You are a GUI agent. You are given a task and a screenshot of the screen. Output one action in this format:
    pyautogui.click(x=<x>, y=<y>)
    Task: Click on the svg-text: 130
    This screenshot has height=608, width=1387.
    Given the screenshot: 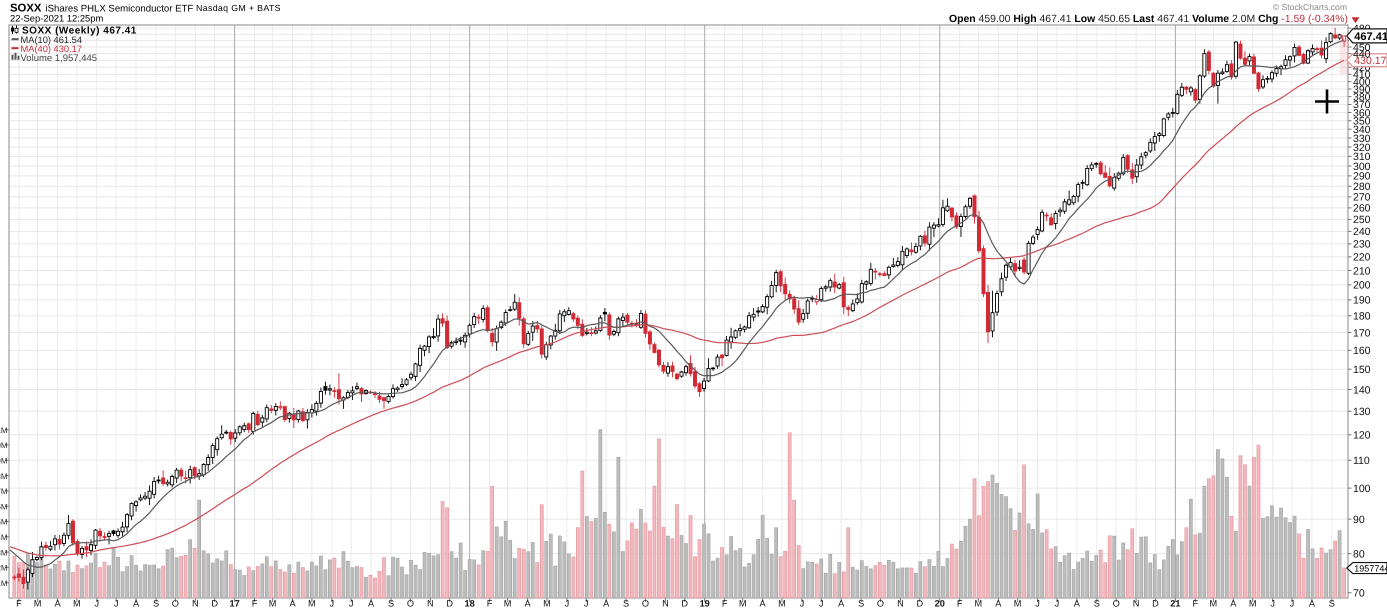 What is the action you would take?
    pyautogui.click(x=1362, y=412)
    